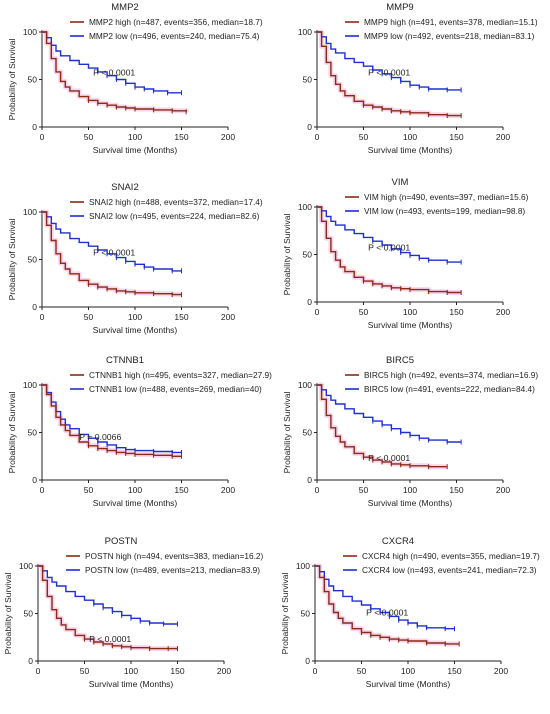 Image resolution: width=550 pixels, height=714 pixels. What do you see at coordinates (399, 7) in the screenshot?
I see `chart-title: MMP9` at bounding box center [399, 7].